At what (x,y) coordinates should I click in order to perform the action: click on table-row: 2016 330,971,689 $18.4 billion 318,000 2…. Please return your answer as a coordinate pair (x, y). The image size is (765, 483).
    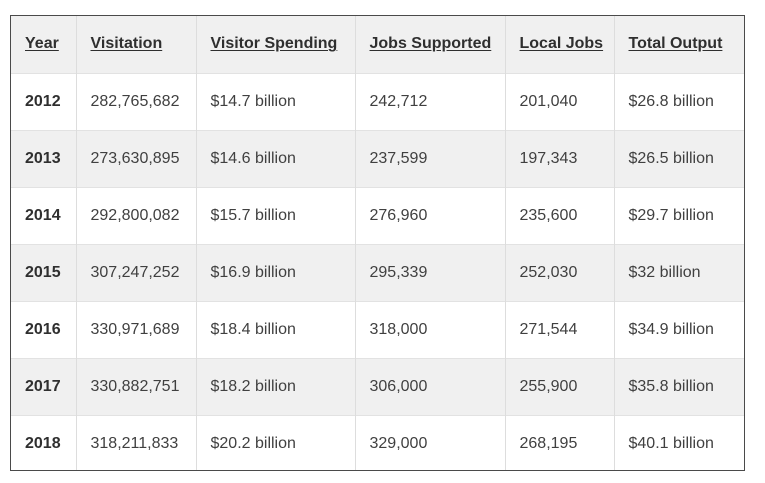
    Looking at the image, I should click on (377, 329).